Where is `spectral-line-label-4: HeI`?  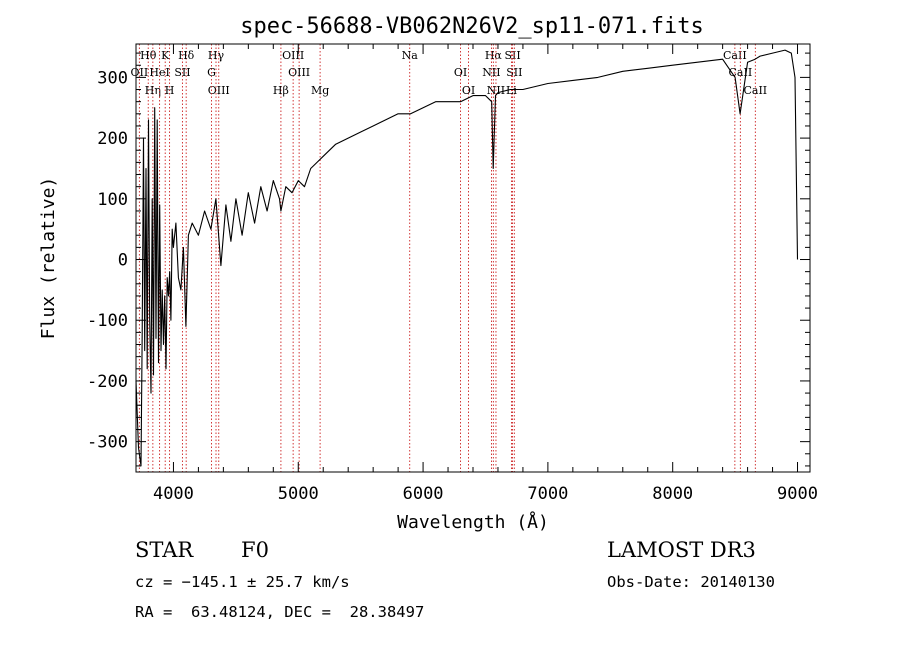
spectral-line-label-4: HeI is located at coordinates (159, 72).